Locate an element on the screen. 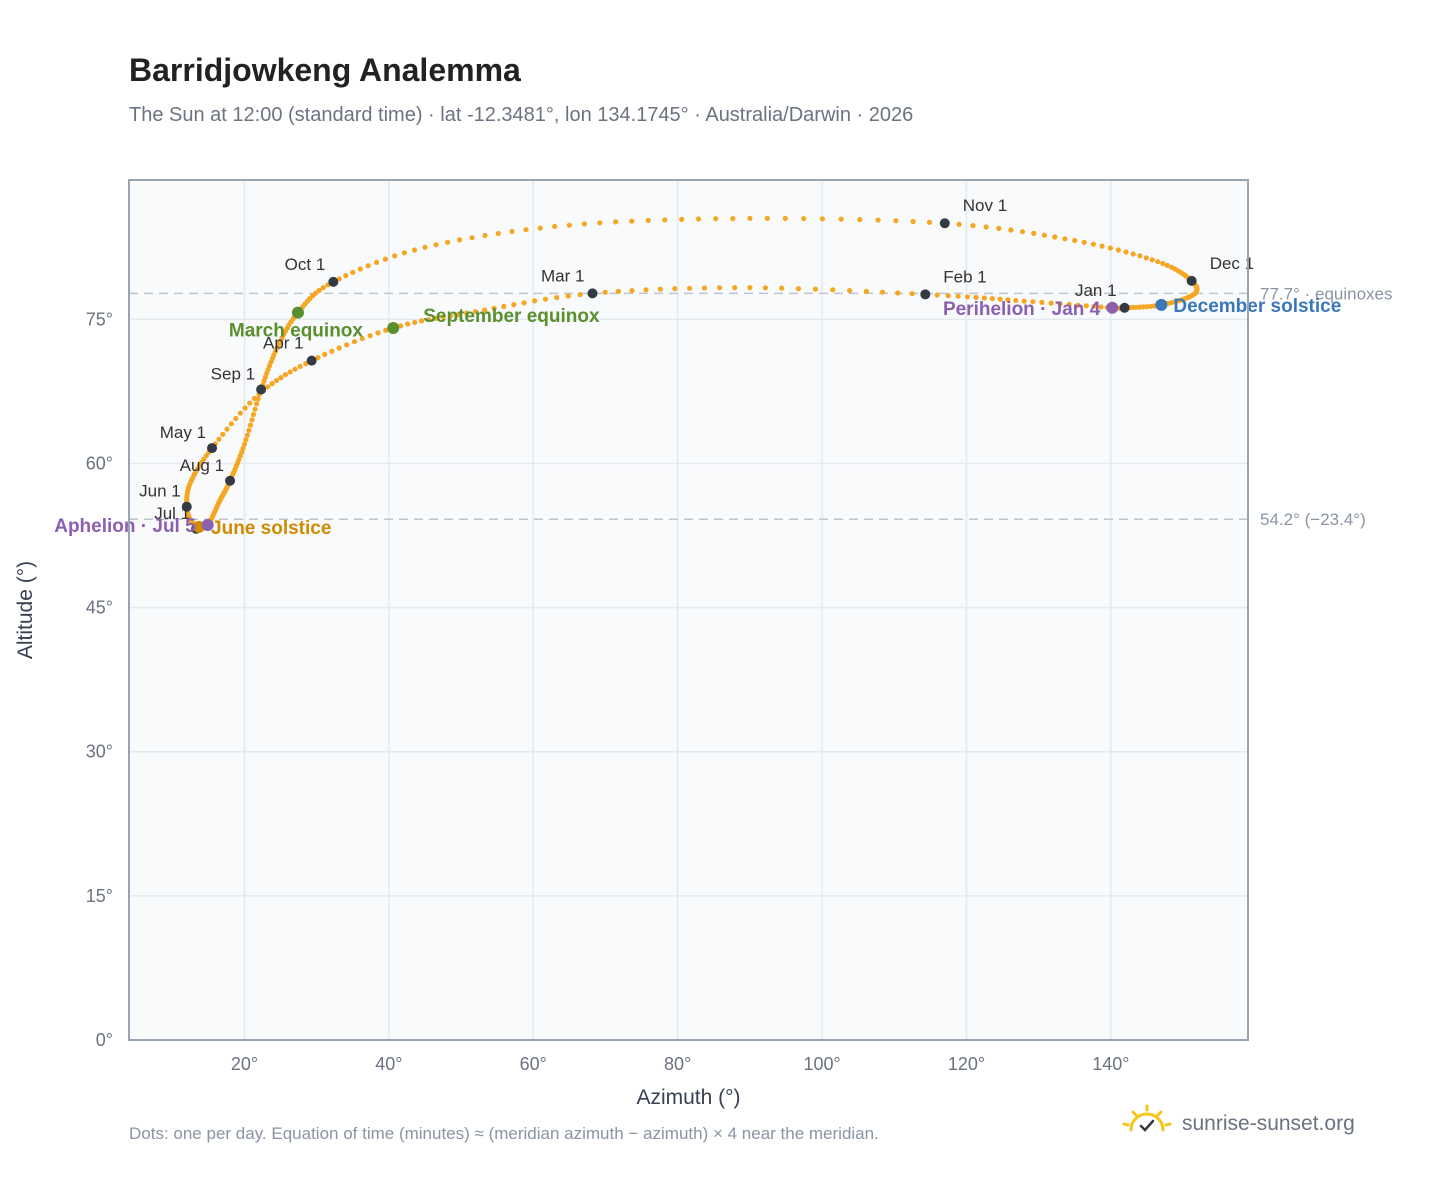 The height and width of the screenshot is (1188, 1448). reference-line-label: 54.2° (−23.4°) is located at coordinates (1313, 519).